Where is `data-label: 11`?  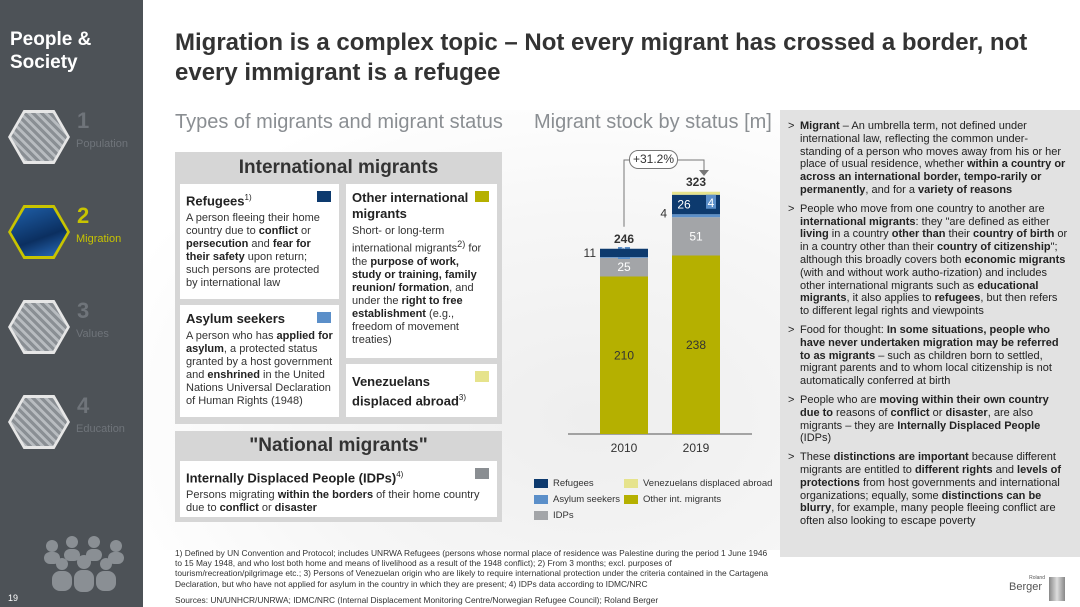 data-label: 11 is located at coordinates (590, 253).